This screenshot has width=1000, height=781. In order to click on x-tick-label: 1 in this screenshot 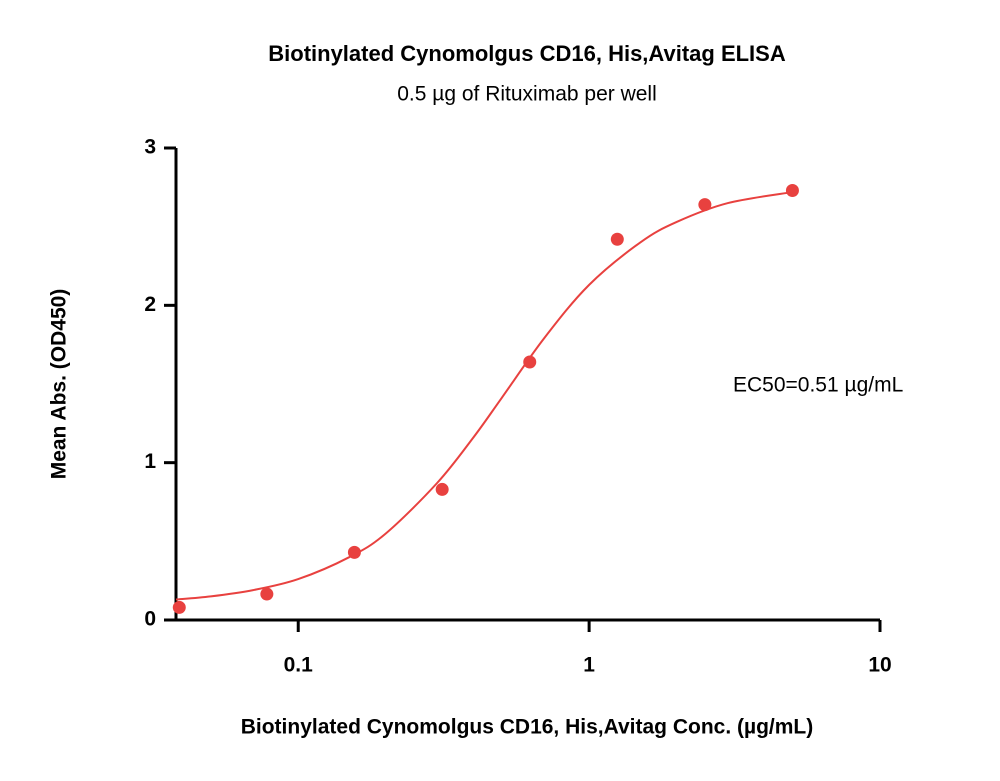, I will do `click(589, 665)`.